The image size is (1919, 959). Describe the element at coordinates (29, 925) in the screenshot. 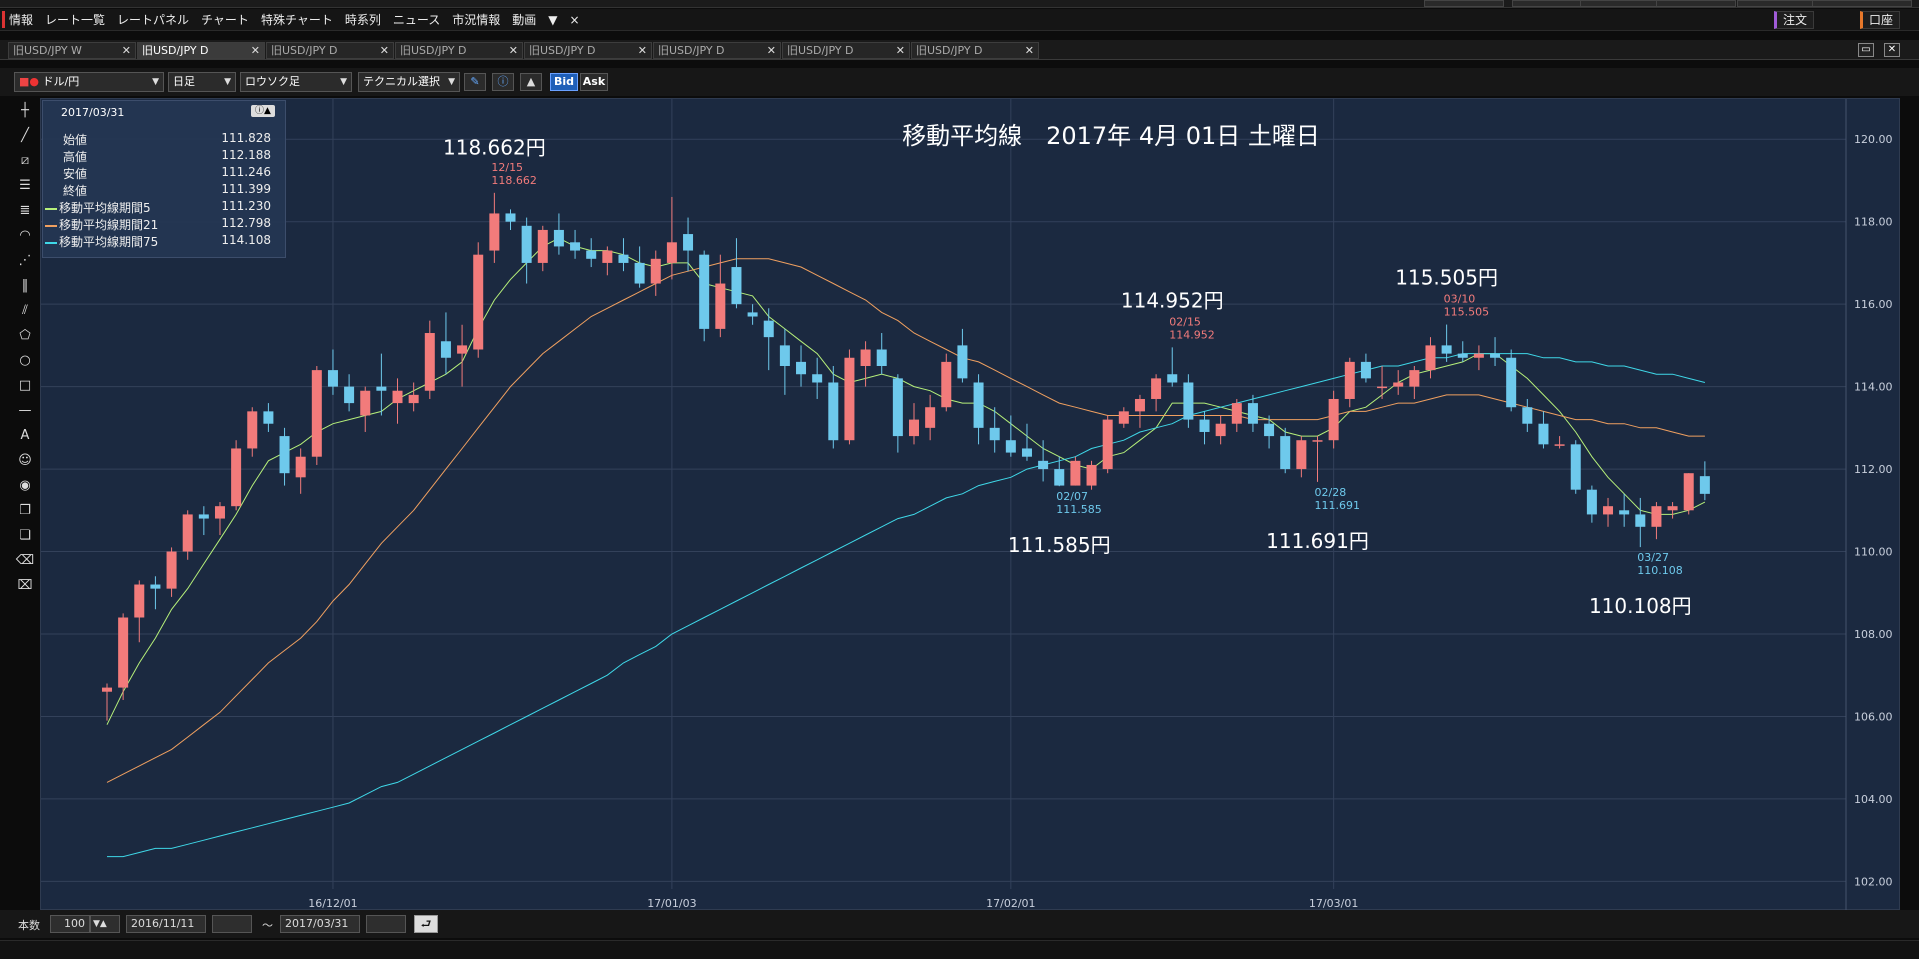

I see `bar-count-label: 本数` at that location.